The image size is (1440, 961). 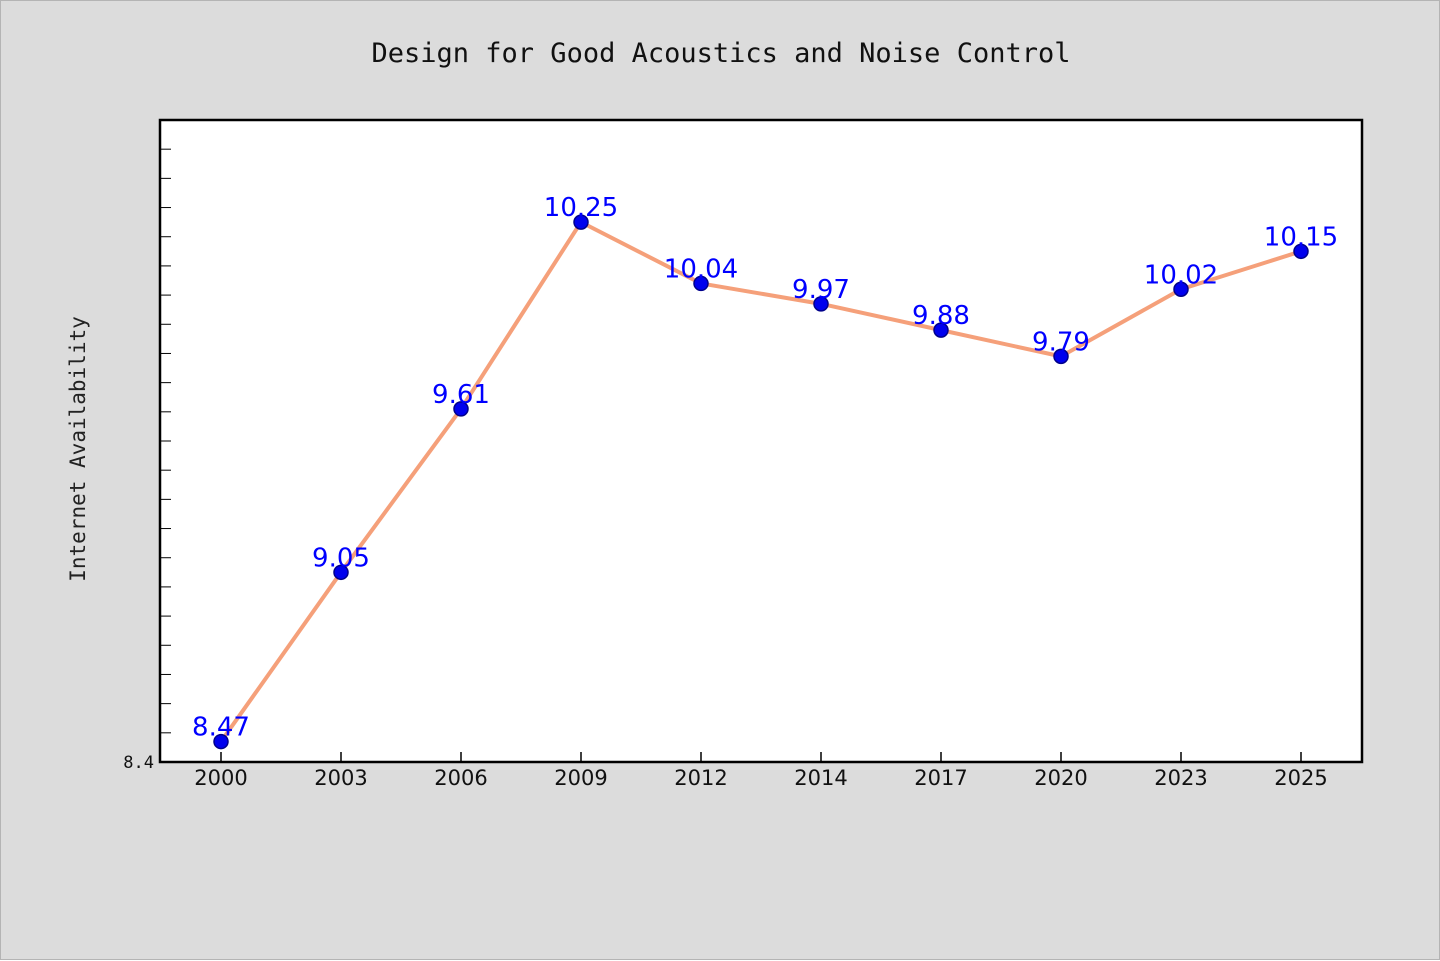 I want to click on x-tick-label: 2003, so click(x=340, y=778).